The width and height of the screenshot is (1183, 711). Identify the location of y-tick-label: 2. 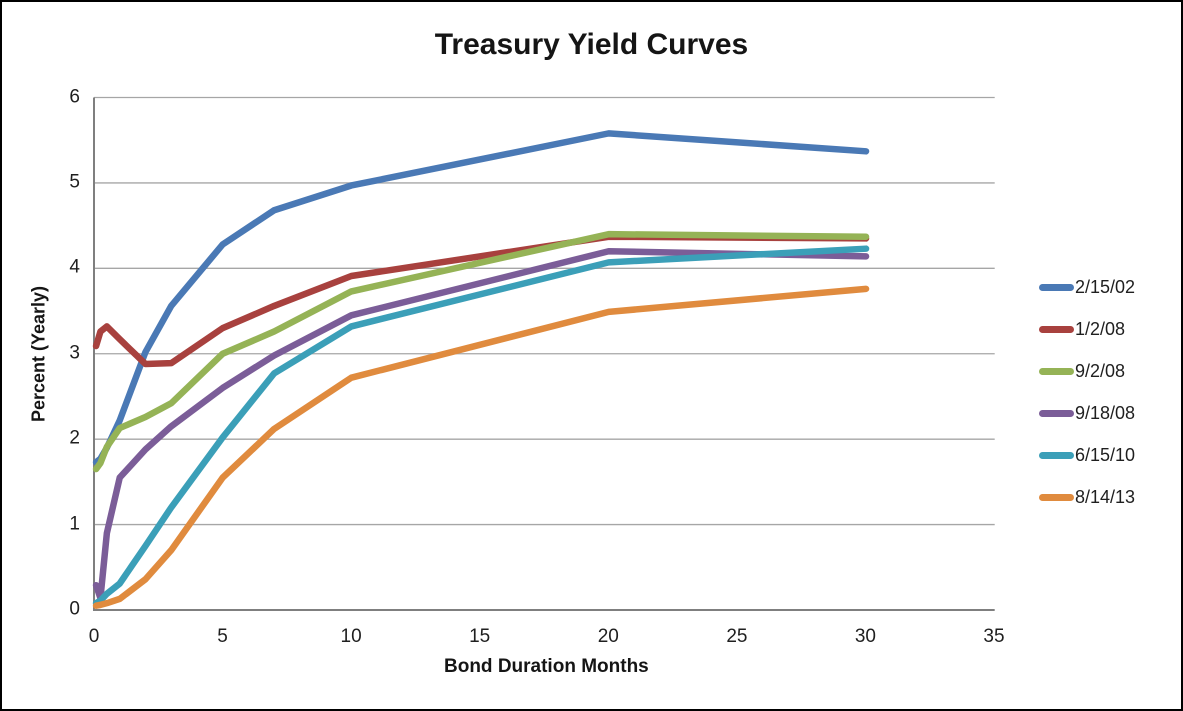
(74, 438).